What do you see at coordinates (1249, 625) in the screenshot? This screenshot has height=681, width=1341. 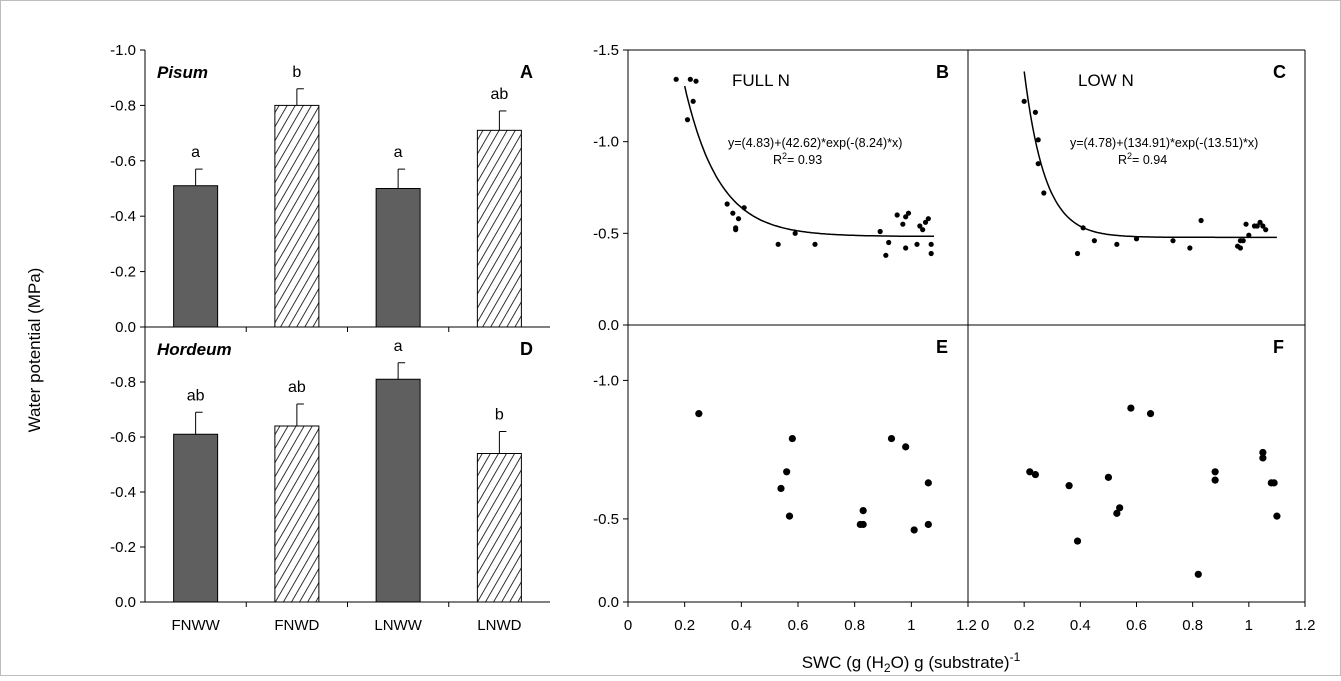 I see `f-x-tick-label: 1` at bounding box center [1249, 625].